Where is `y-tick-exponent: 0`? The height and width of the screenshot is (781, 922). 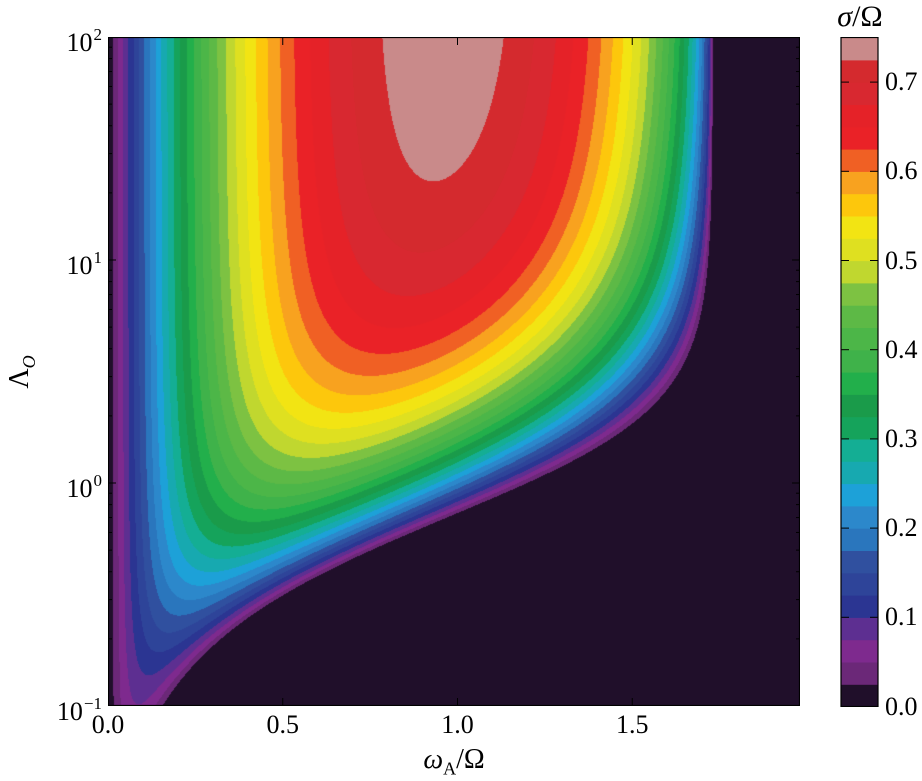 y-tick-exponent: 0 is located at coordinates (98, 480).